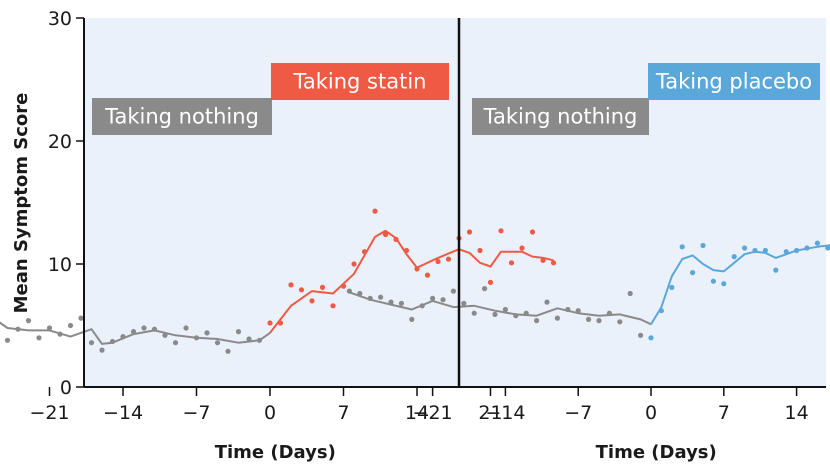 The height and width of the screenshot is (467, 830). Describe the element at coordinates (181, 117) in the screenshot. I see `phase-label-text: Taking nothing` at that location.